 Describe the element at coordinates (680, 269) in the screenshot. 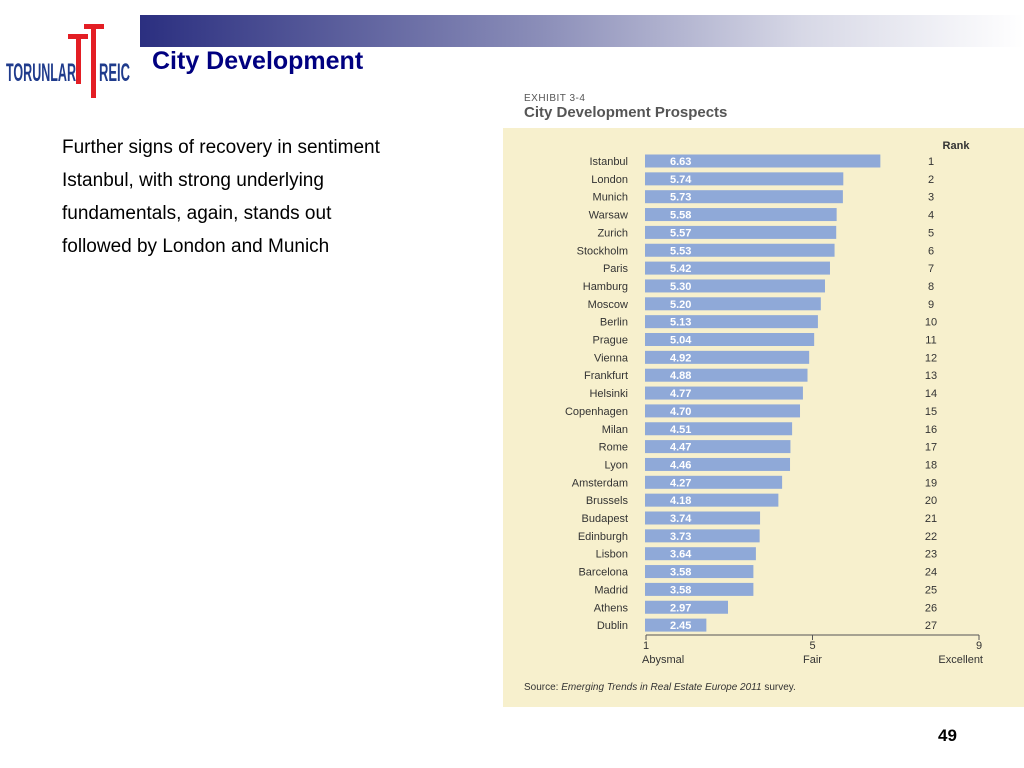

I see `value-label: 5.42` at that location.